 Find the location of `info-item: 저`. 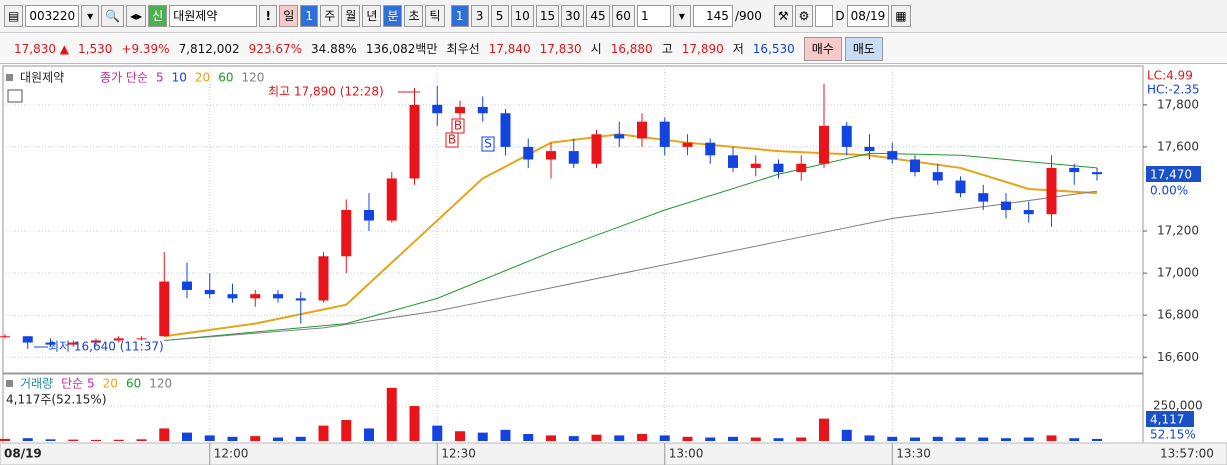

info-item: 저 is located at coordinates (738, 49).